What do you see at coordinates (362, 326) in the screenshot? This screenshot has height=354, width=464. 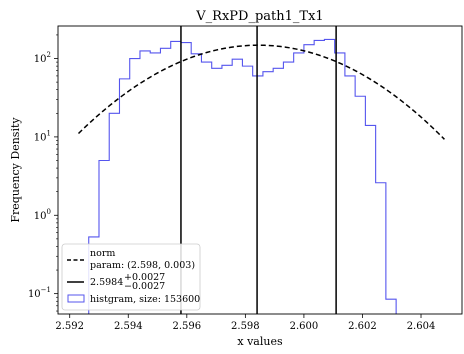 I see `x-tick-label-5: 2.602` at bounding box center [362, 326].